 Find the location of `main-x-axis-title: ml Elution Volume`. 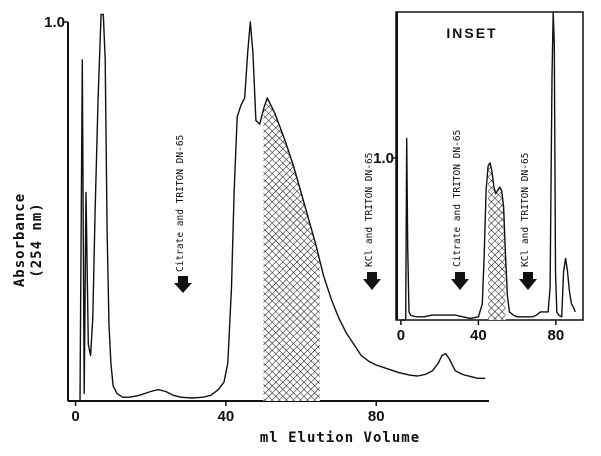

main-x-axis-title: ml Elution Volume is located at coordinates (340, 438).